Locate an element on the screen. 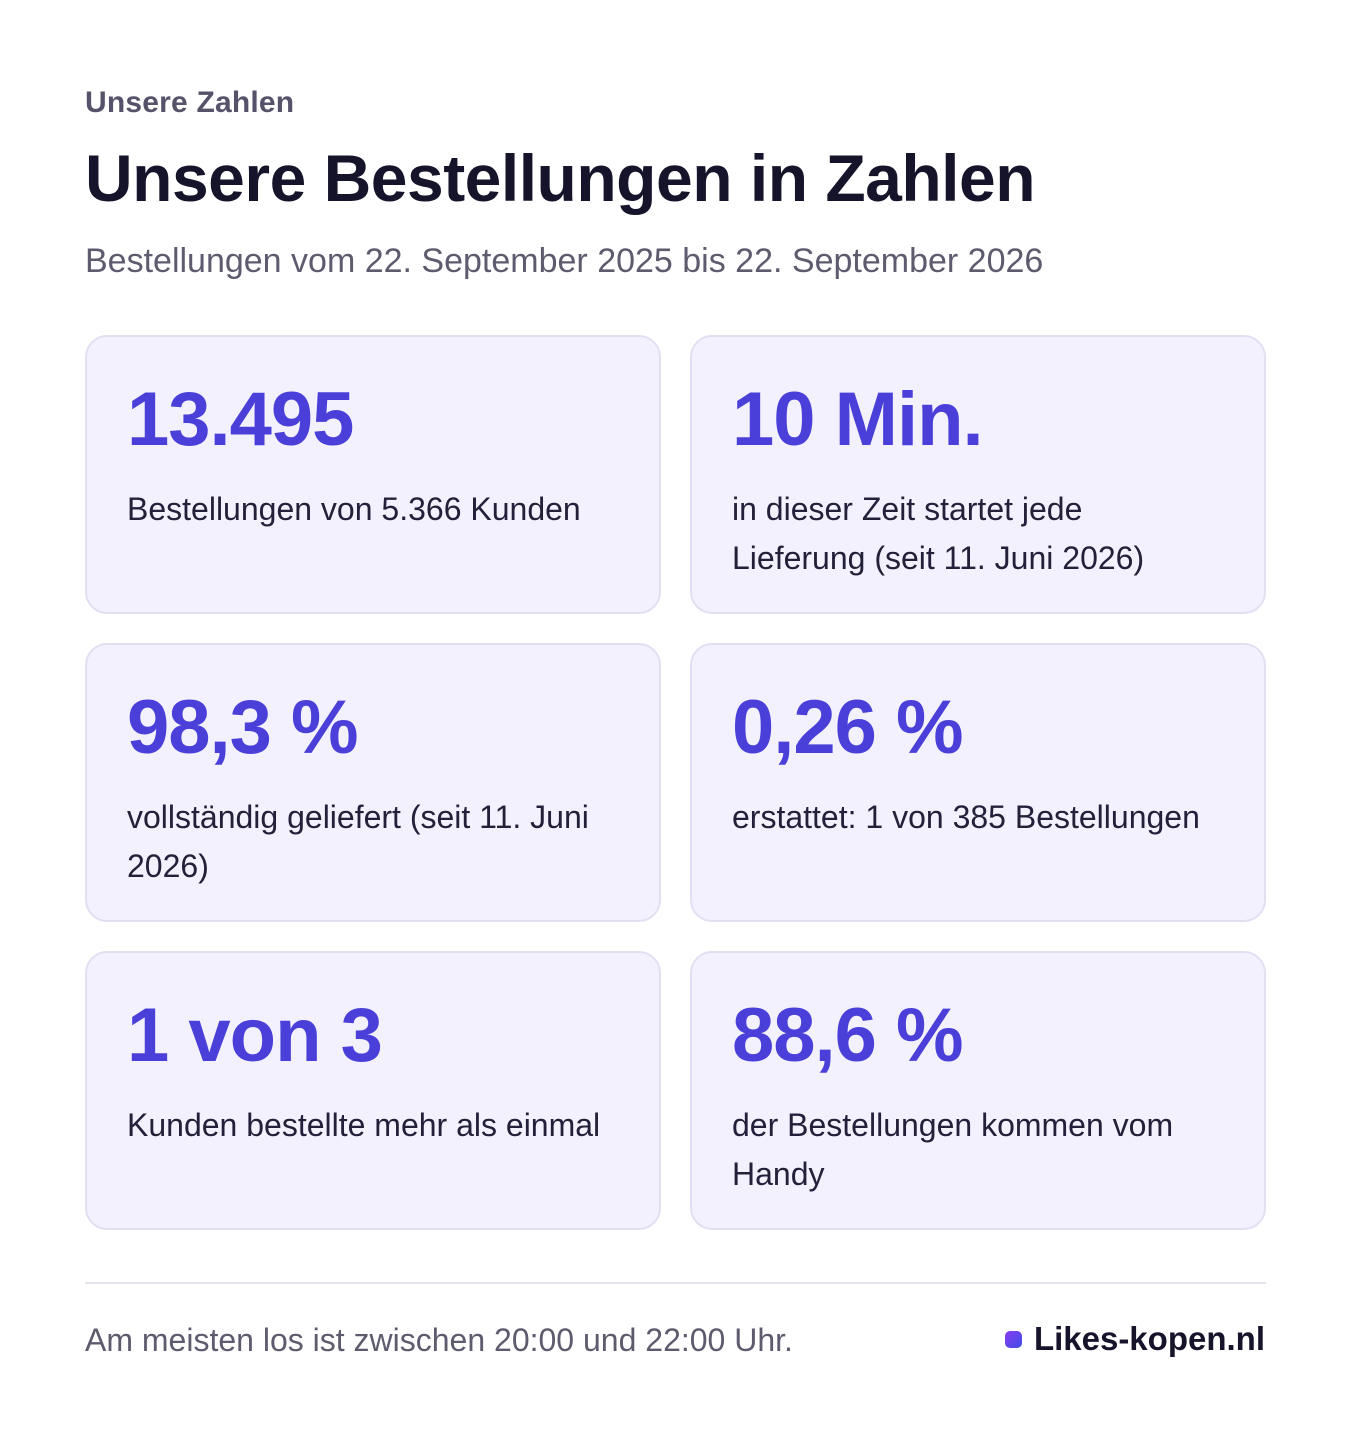 Image resolution: width=1350 pixels, height=1433 pixels. stat-description: Kunden bestellte mehr als einmal is located at coordinates (364, 1125).